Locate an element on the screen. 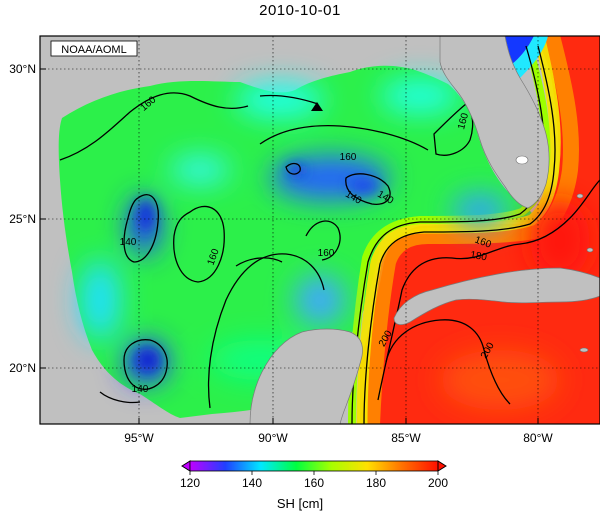  contour-140-c2 is located at coordinates (368, 189).